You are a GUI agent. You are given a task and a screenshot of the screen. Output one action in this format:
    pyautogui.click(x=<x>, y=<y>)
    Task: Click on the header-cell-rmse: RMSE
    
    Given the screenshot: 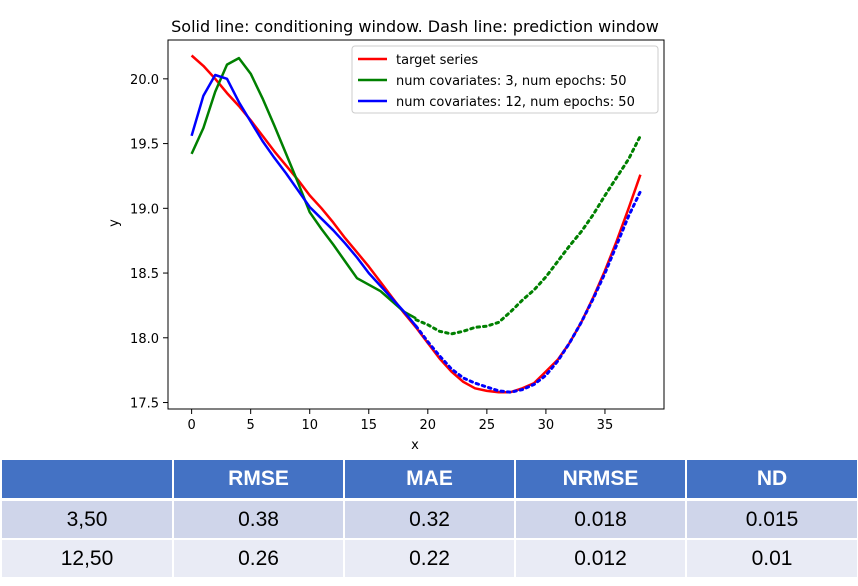 What is the action you would take?
    pyautogui.click(x=259, y=480)
    